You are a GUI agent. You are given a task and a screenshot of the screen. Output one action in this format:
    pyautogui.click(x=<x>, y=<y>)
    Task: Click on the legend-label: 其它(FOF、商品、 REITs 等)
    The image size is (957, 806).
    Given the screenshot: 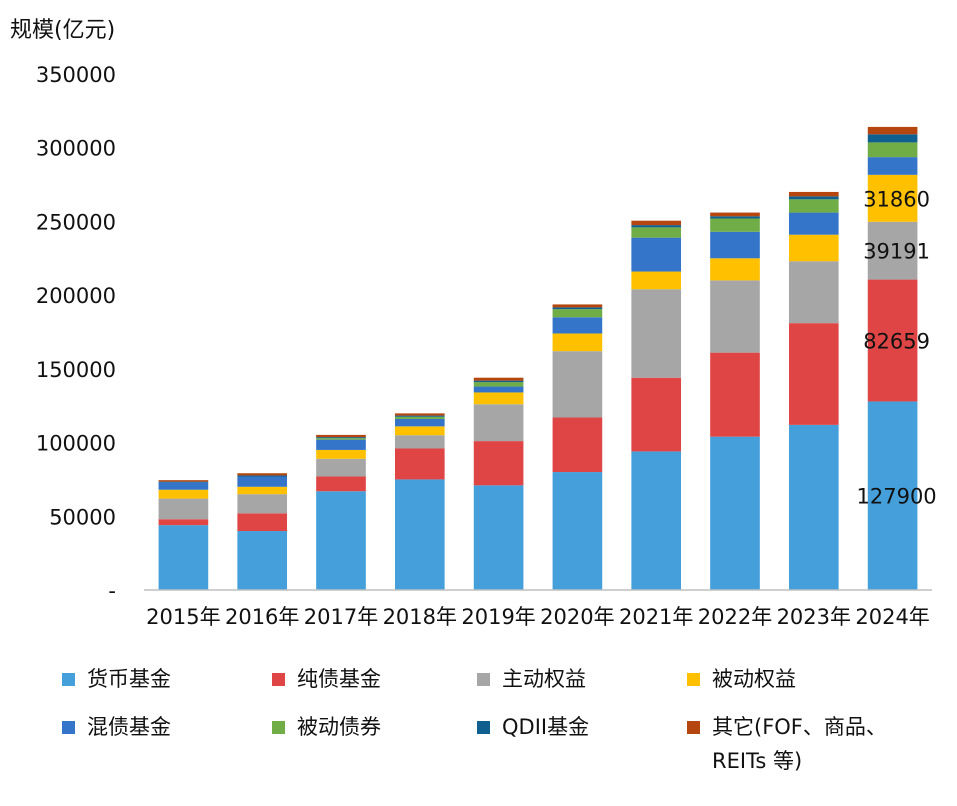 What is the action you would take?
    pyautogui.click(x=799, y=744)
    